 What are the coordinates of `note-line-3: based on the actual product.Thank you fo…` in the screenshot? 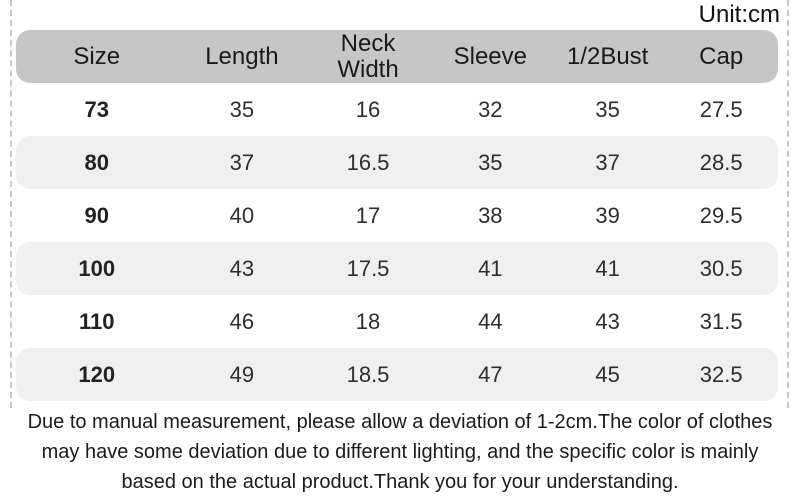 It's located at (400, 482).